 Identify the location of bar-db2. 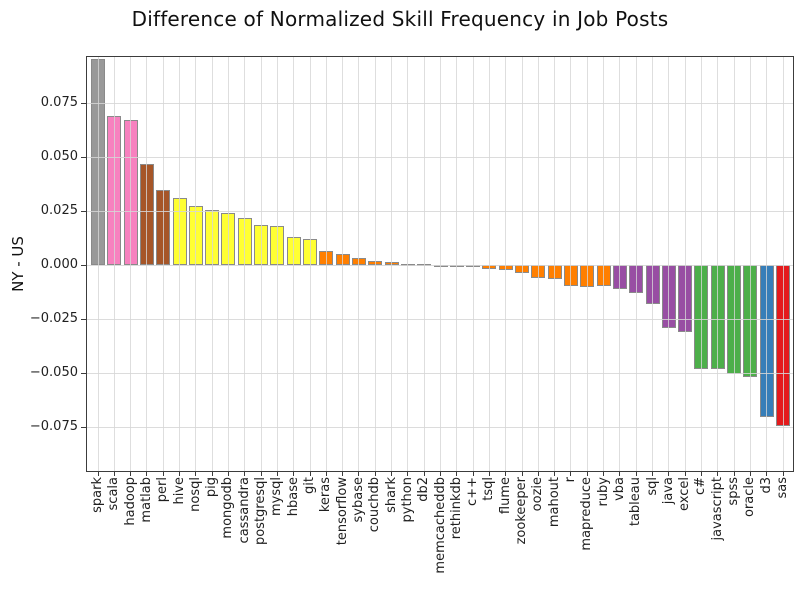
(424, 265).